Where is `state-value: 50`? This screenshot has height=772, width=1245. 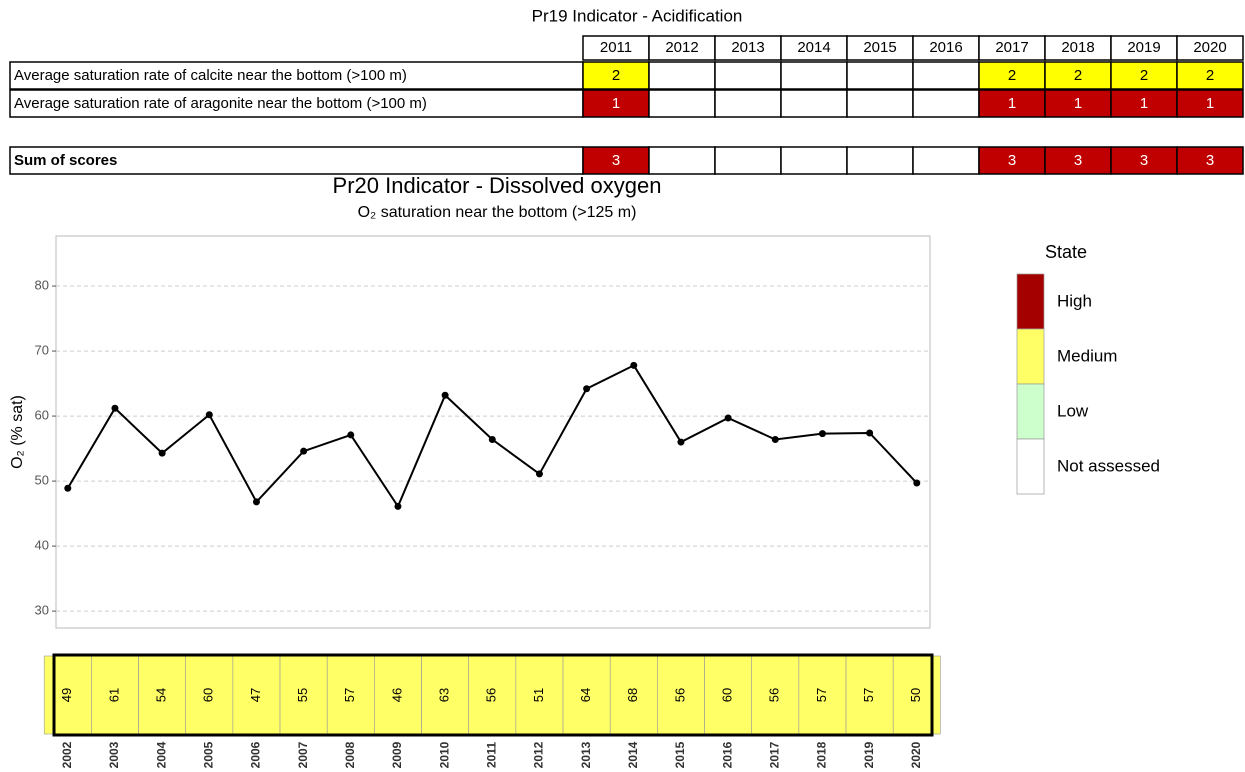
state-value: 50 is located at coordinates (915, 695).